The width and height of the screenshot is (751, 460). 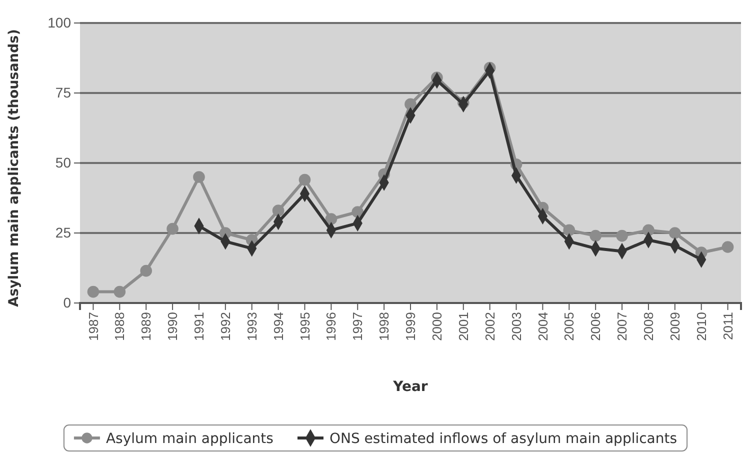 I want to click on x-tick-label: 1993, so click(x=252, y=326).